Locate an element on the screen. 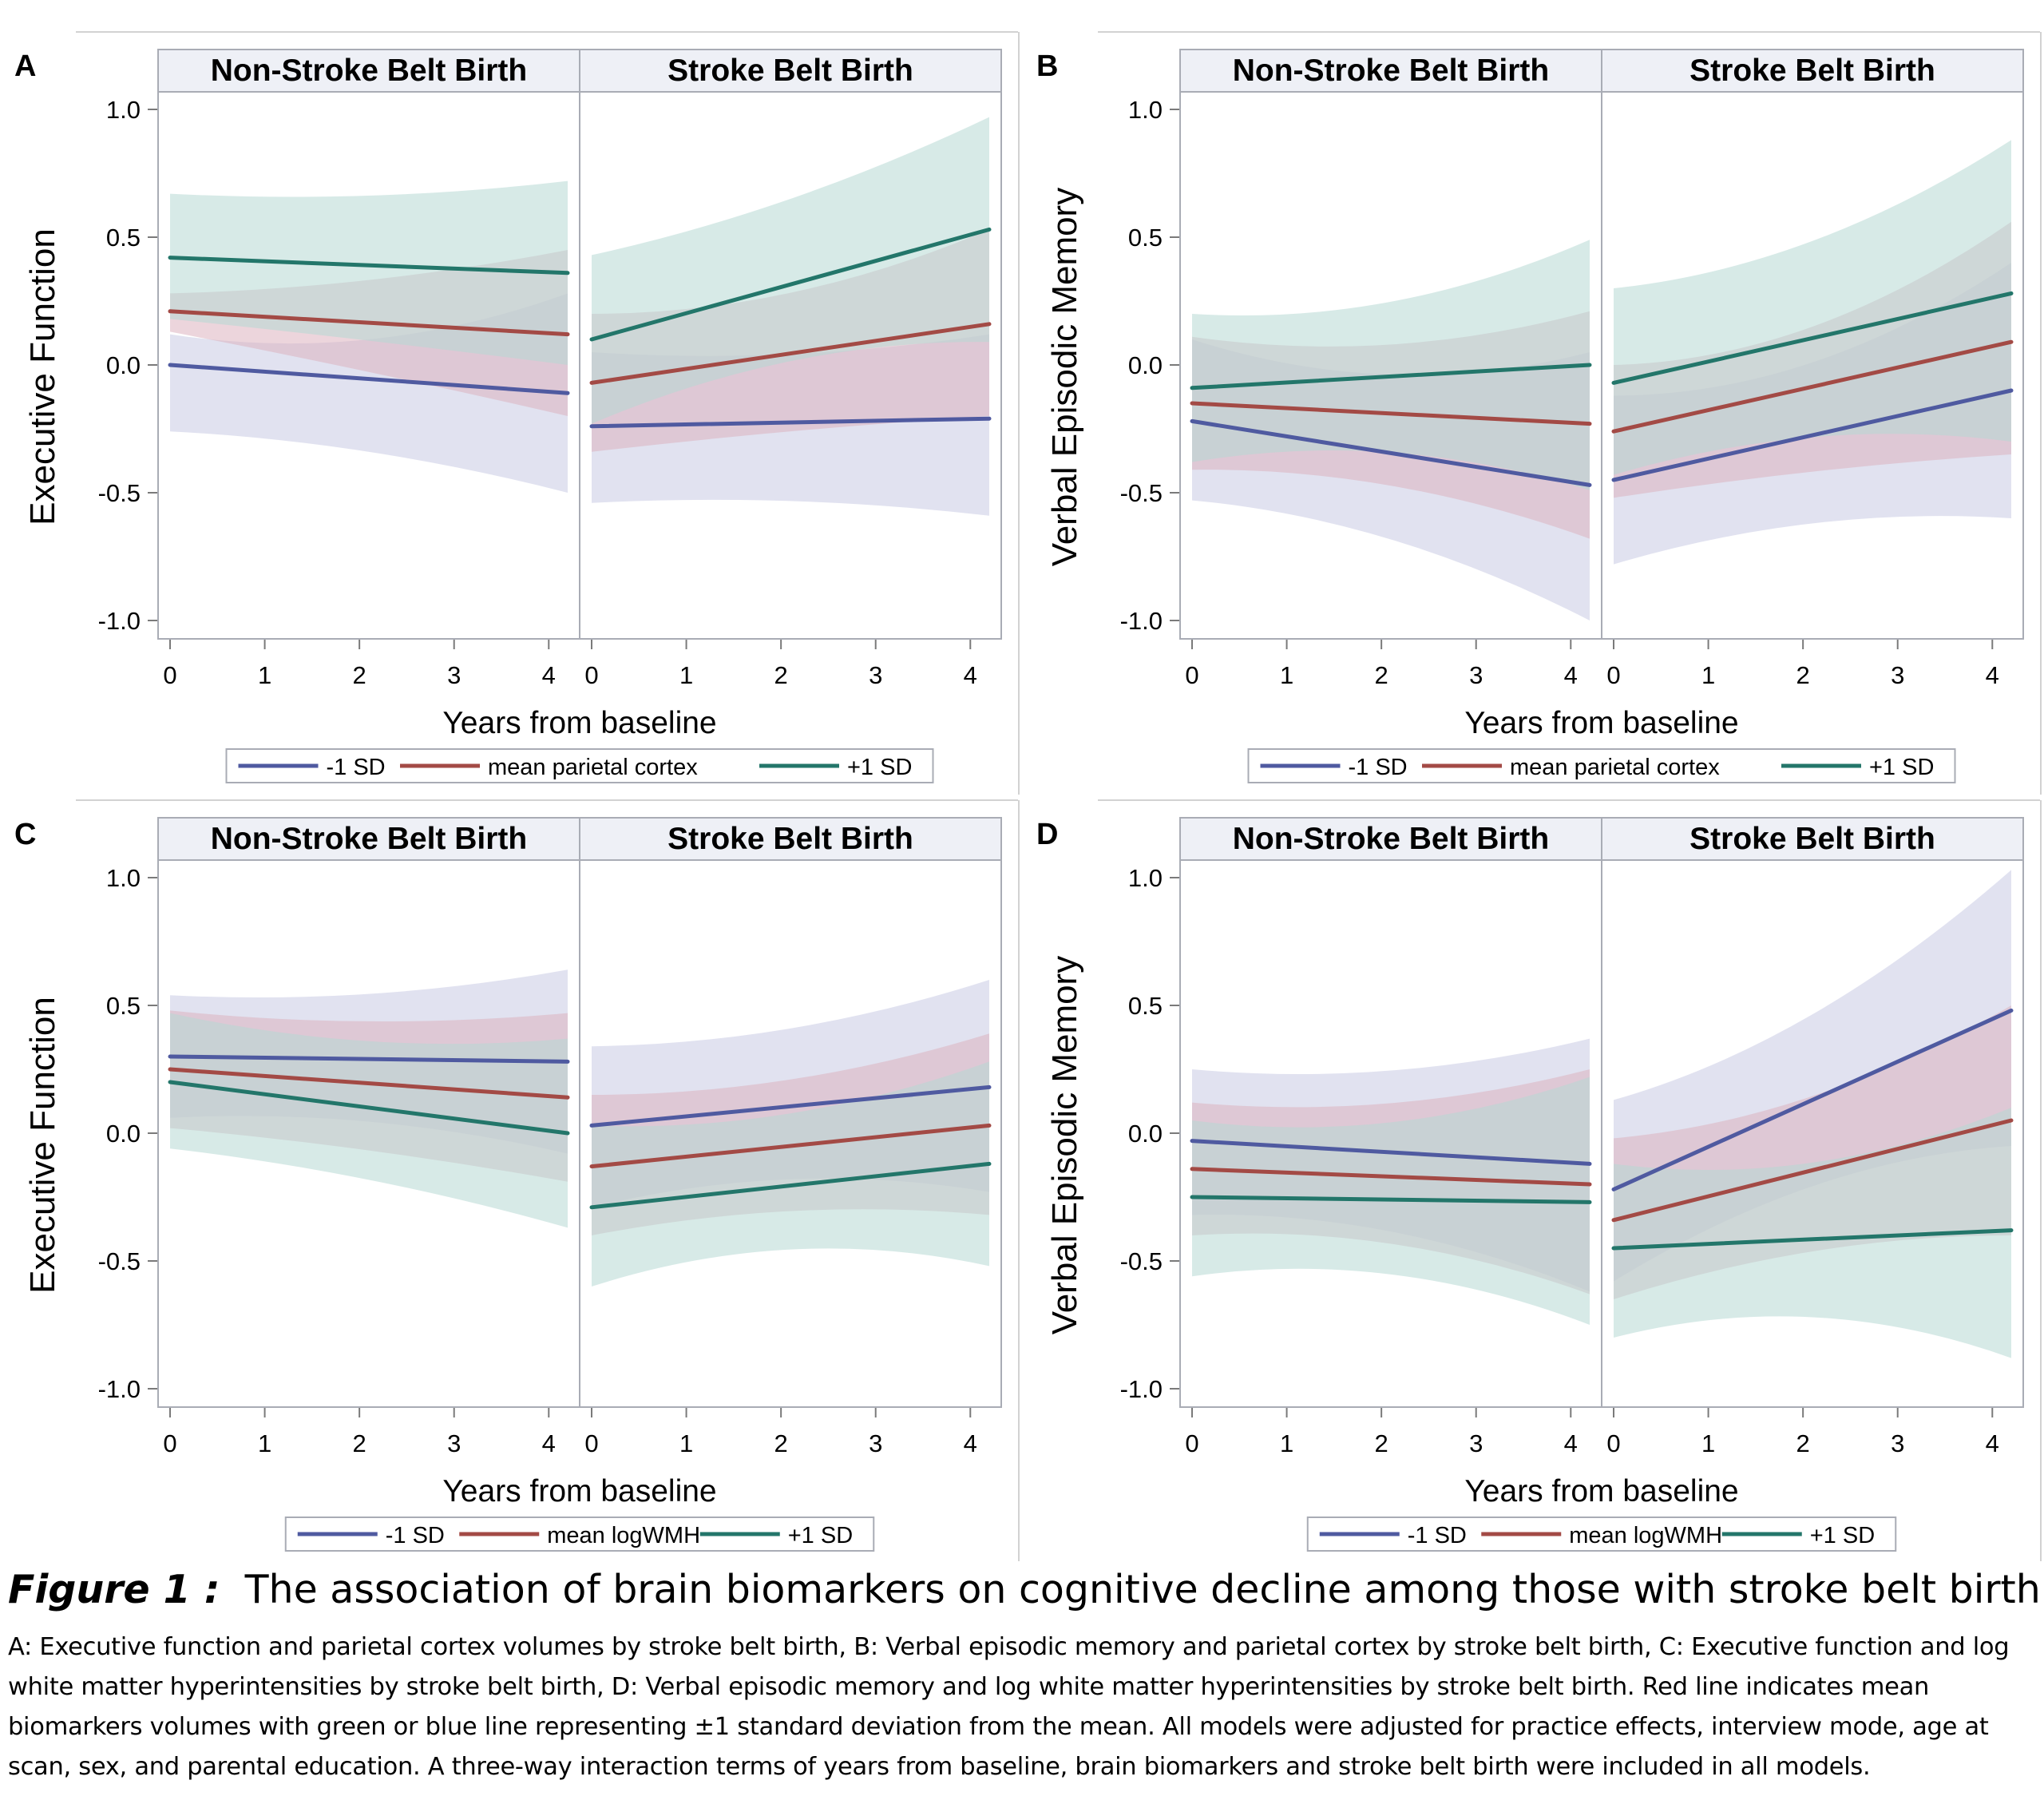  legend-label-mean: mean logWMH is located at coordinates (1646, 1535).